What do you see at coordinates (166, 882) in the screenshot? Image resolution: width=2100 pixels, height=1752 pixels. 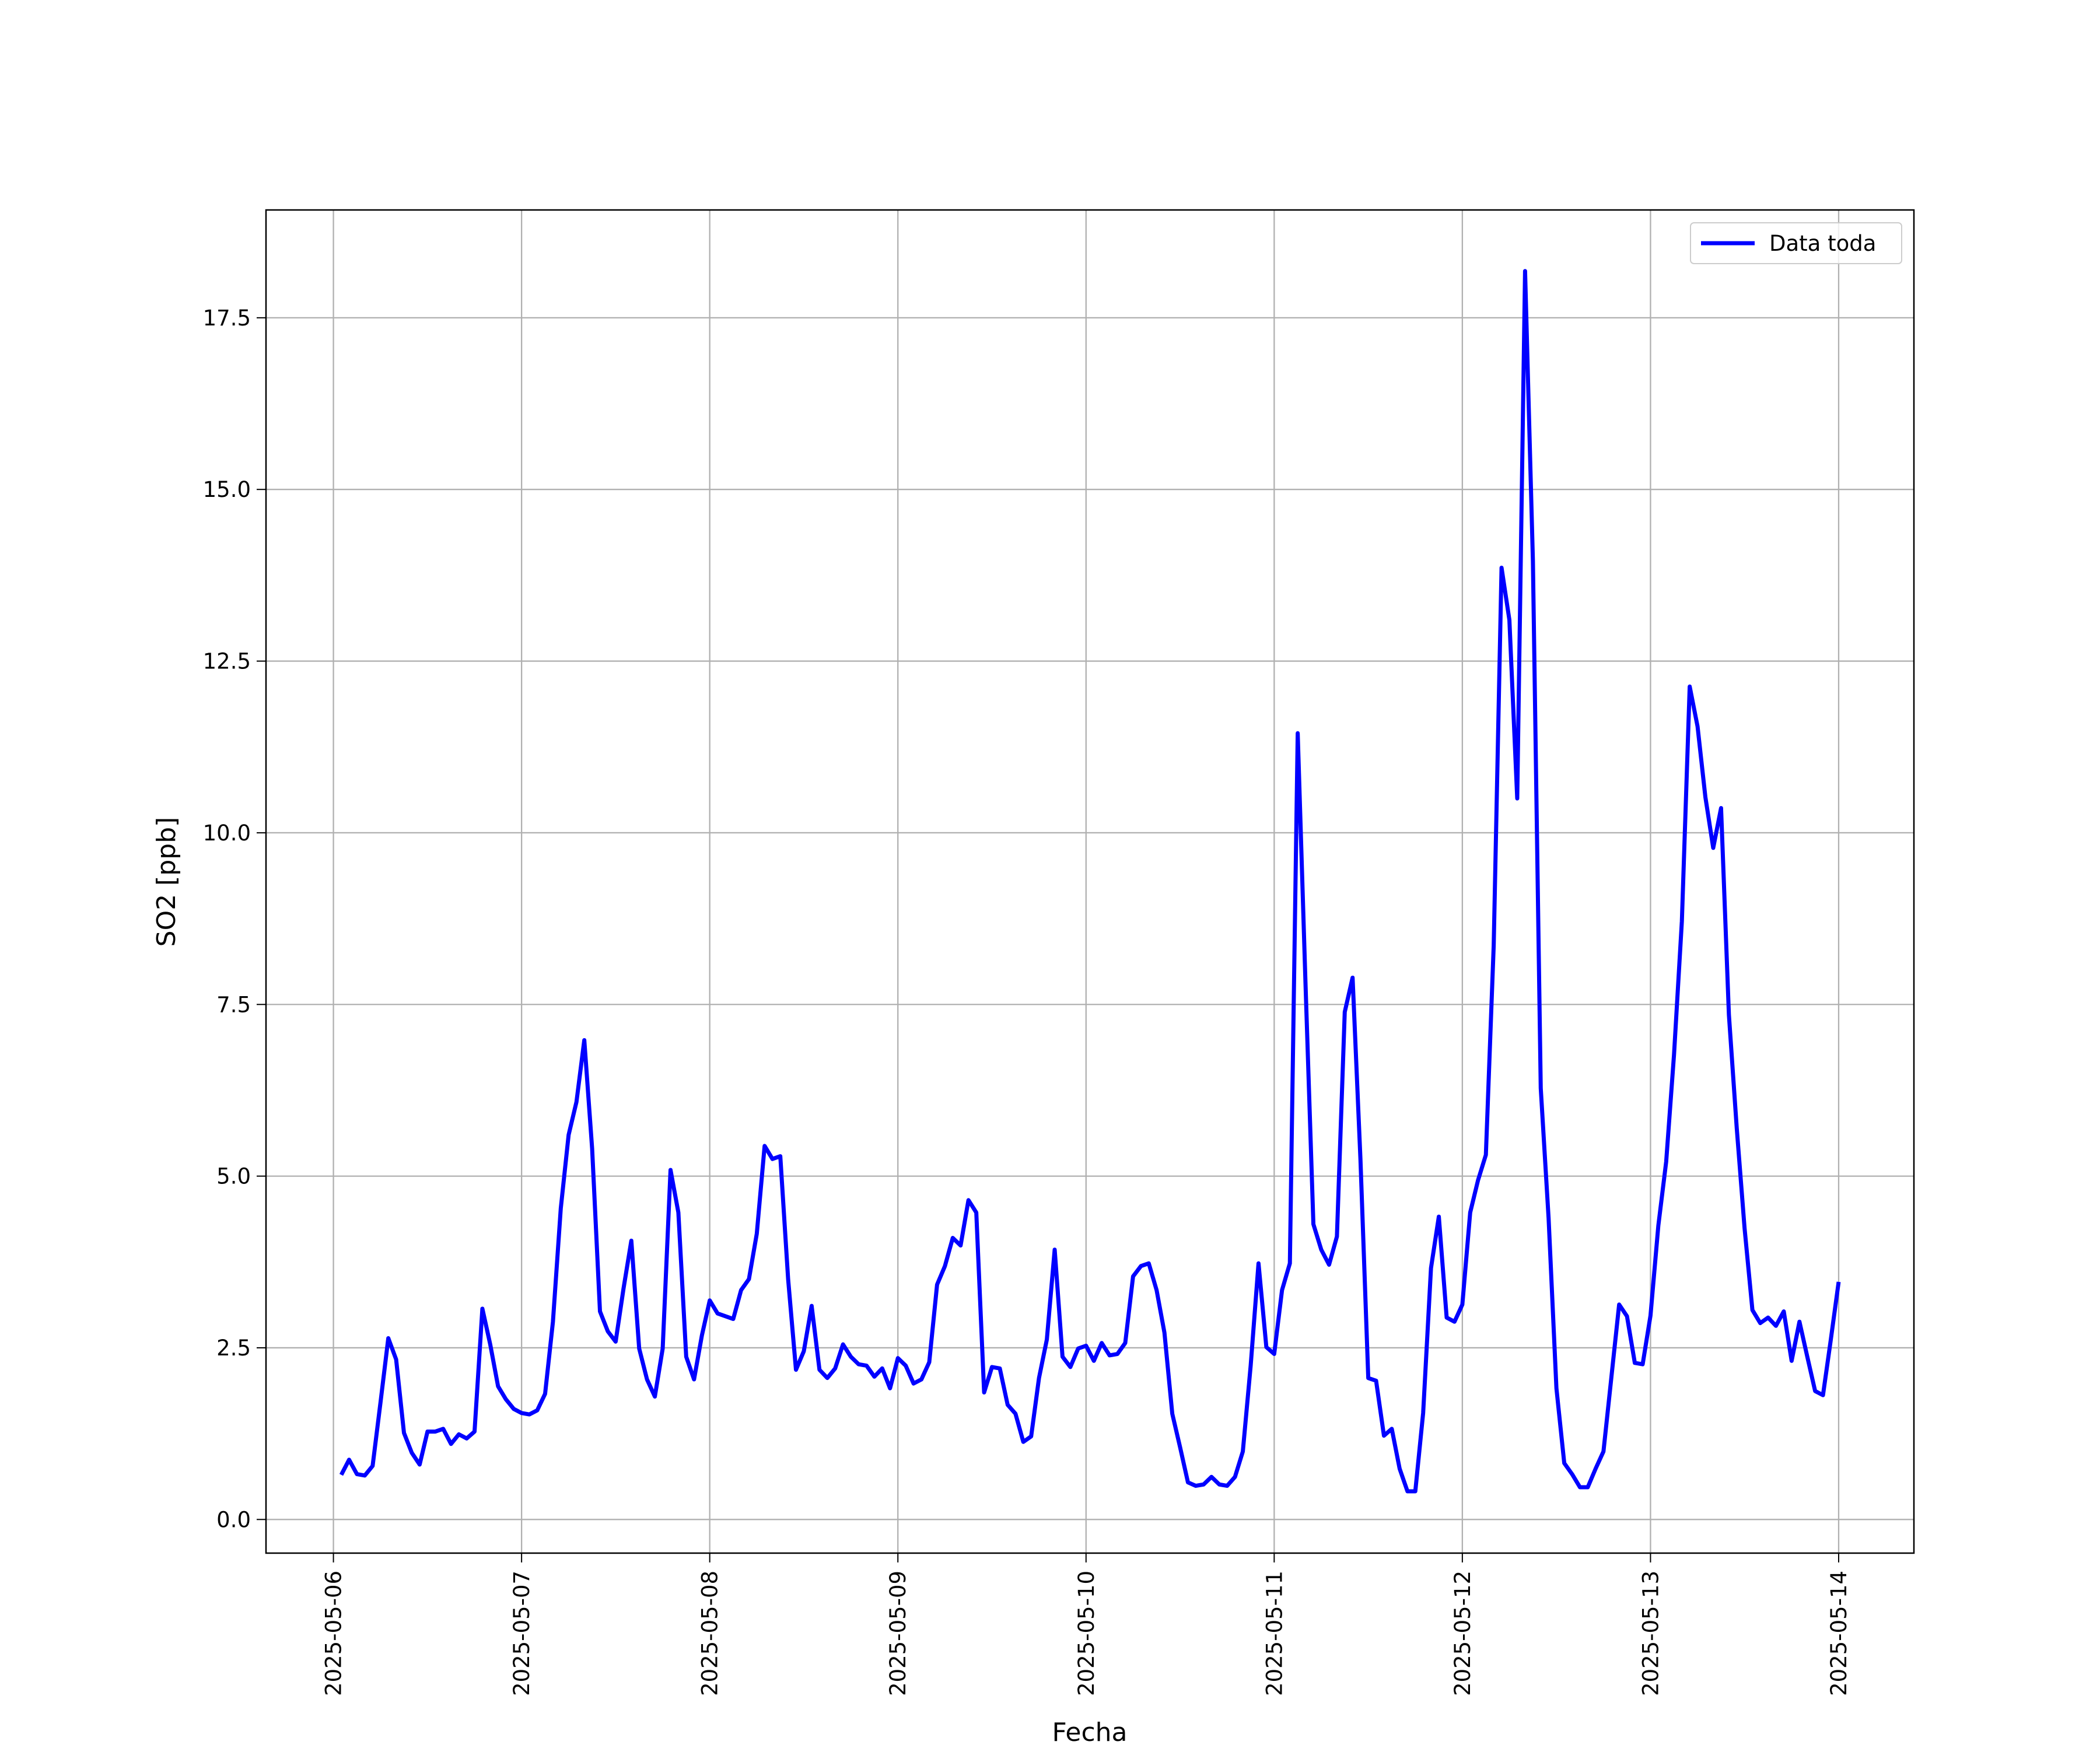 I see `y-axis-label: SO2 [ppb]` at bounding box center [166, 882].